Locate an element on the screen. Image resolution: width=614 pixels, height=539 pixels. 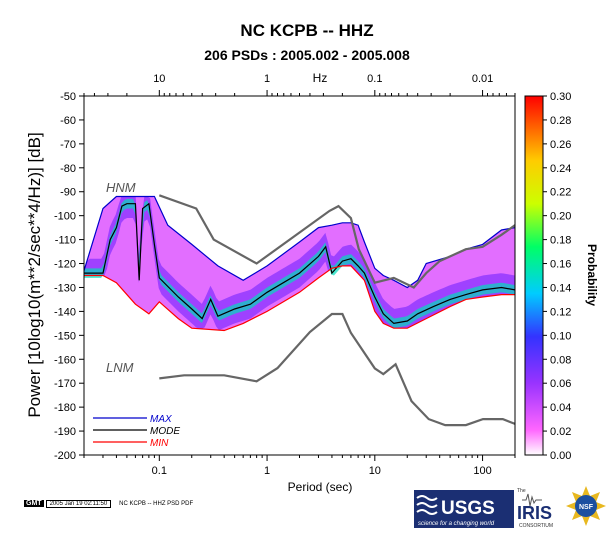
colorbar-tick-label: 0.24 is located at coordinates (560, 169).